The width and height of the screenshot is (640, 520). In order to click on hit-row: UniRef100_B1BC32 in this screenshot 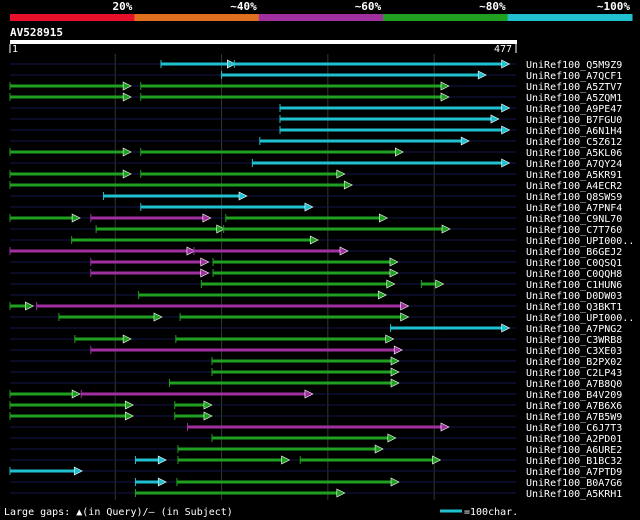, I will do `click(316, 461)`.